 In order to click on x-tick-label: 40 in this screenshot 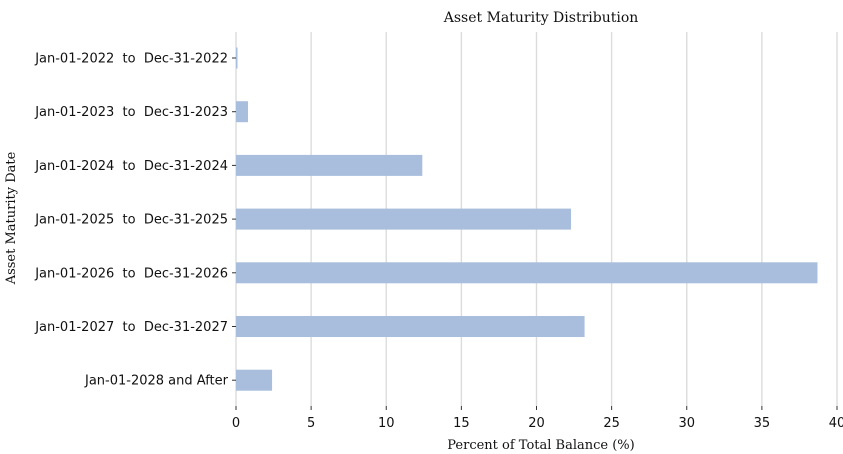, I will do `click(836, 423)`.